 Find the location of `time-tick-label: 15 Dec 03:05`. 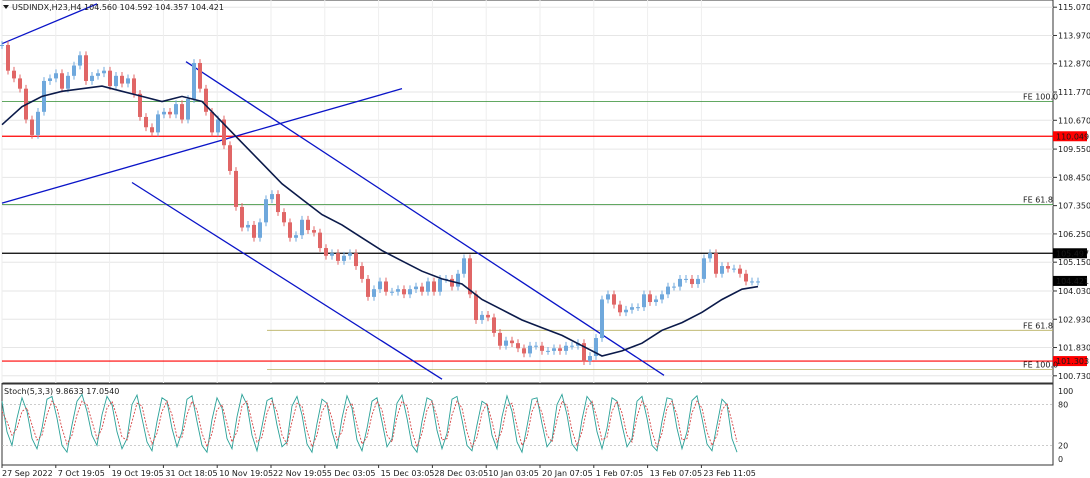

time-tick-label: 15 Dec 03:05 is located at coordinates (408, 473).